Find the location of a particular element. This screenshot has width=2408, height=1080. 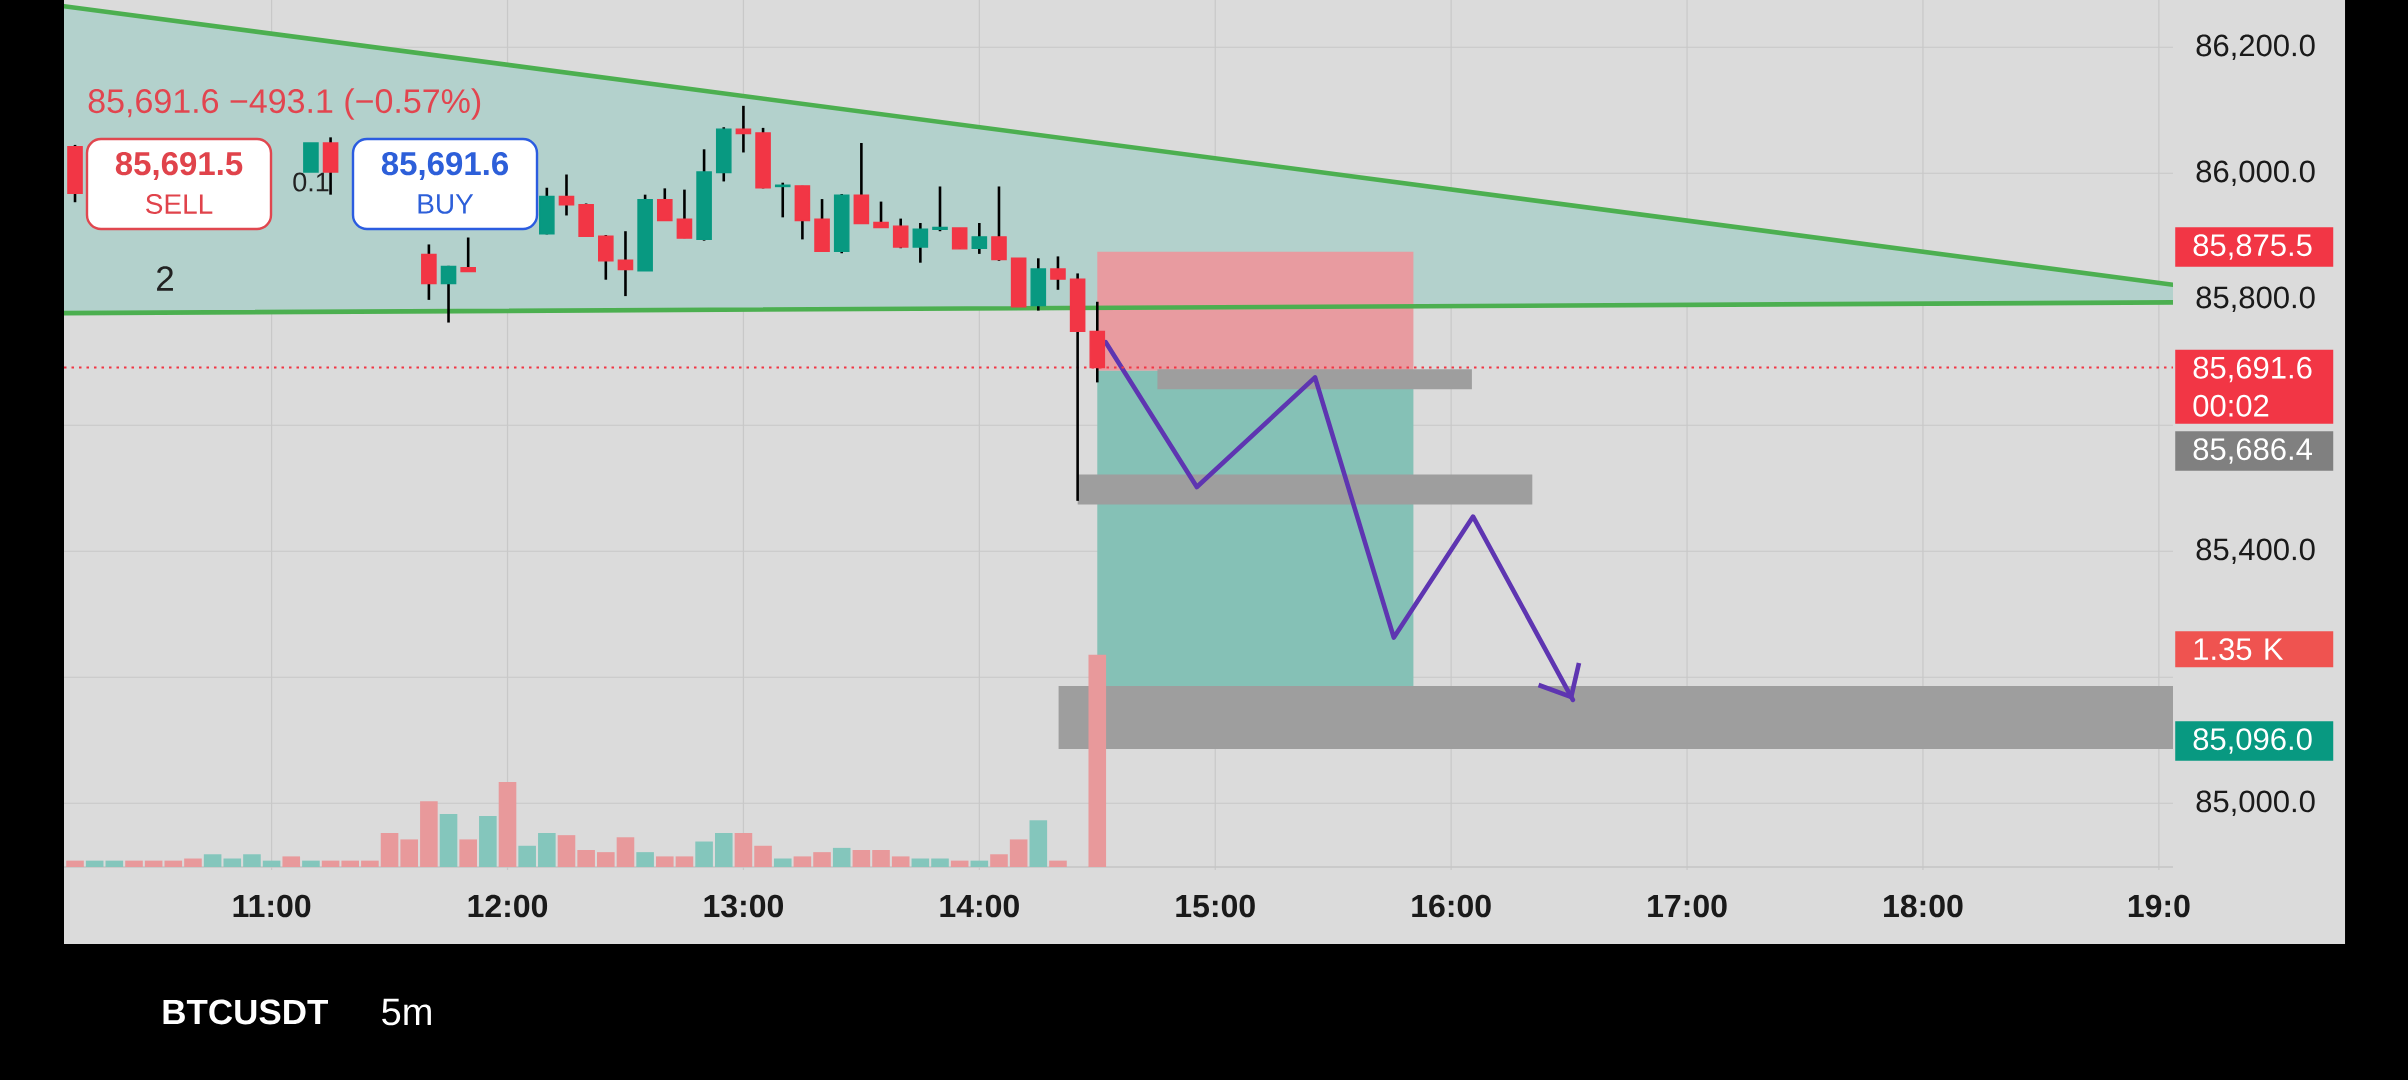

y-tick-label: 86,200.0 is located at coordinates (2255, 47).